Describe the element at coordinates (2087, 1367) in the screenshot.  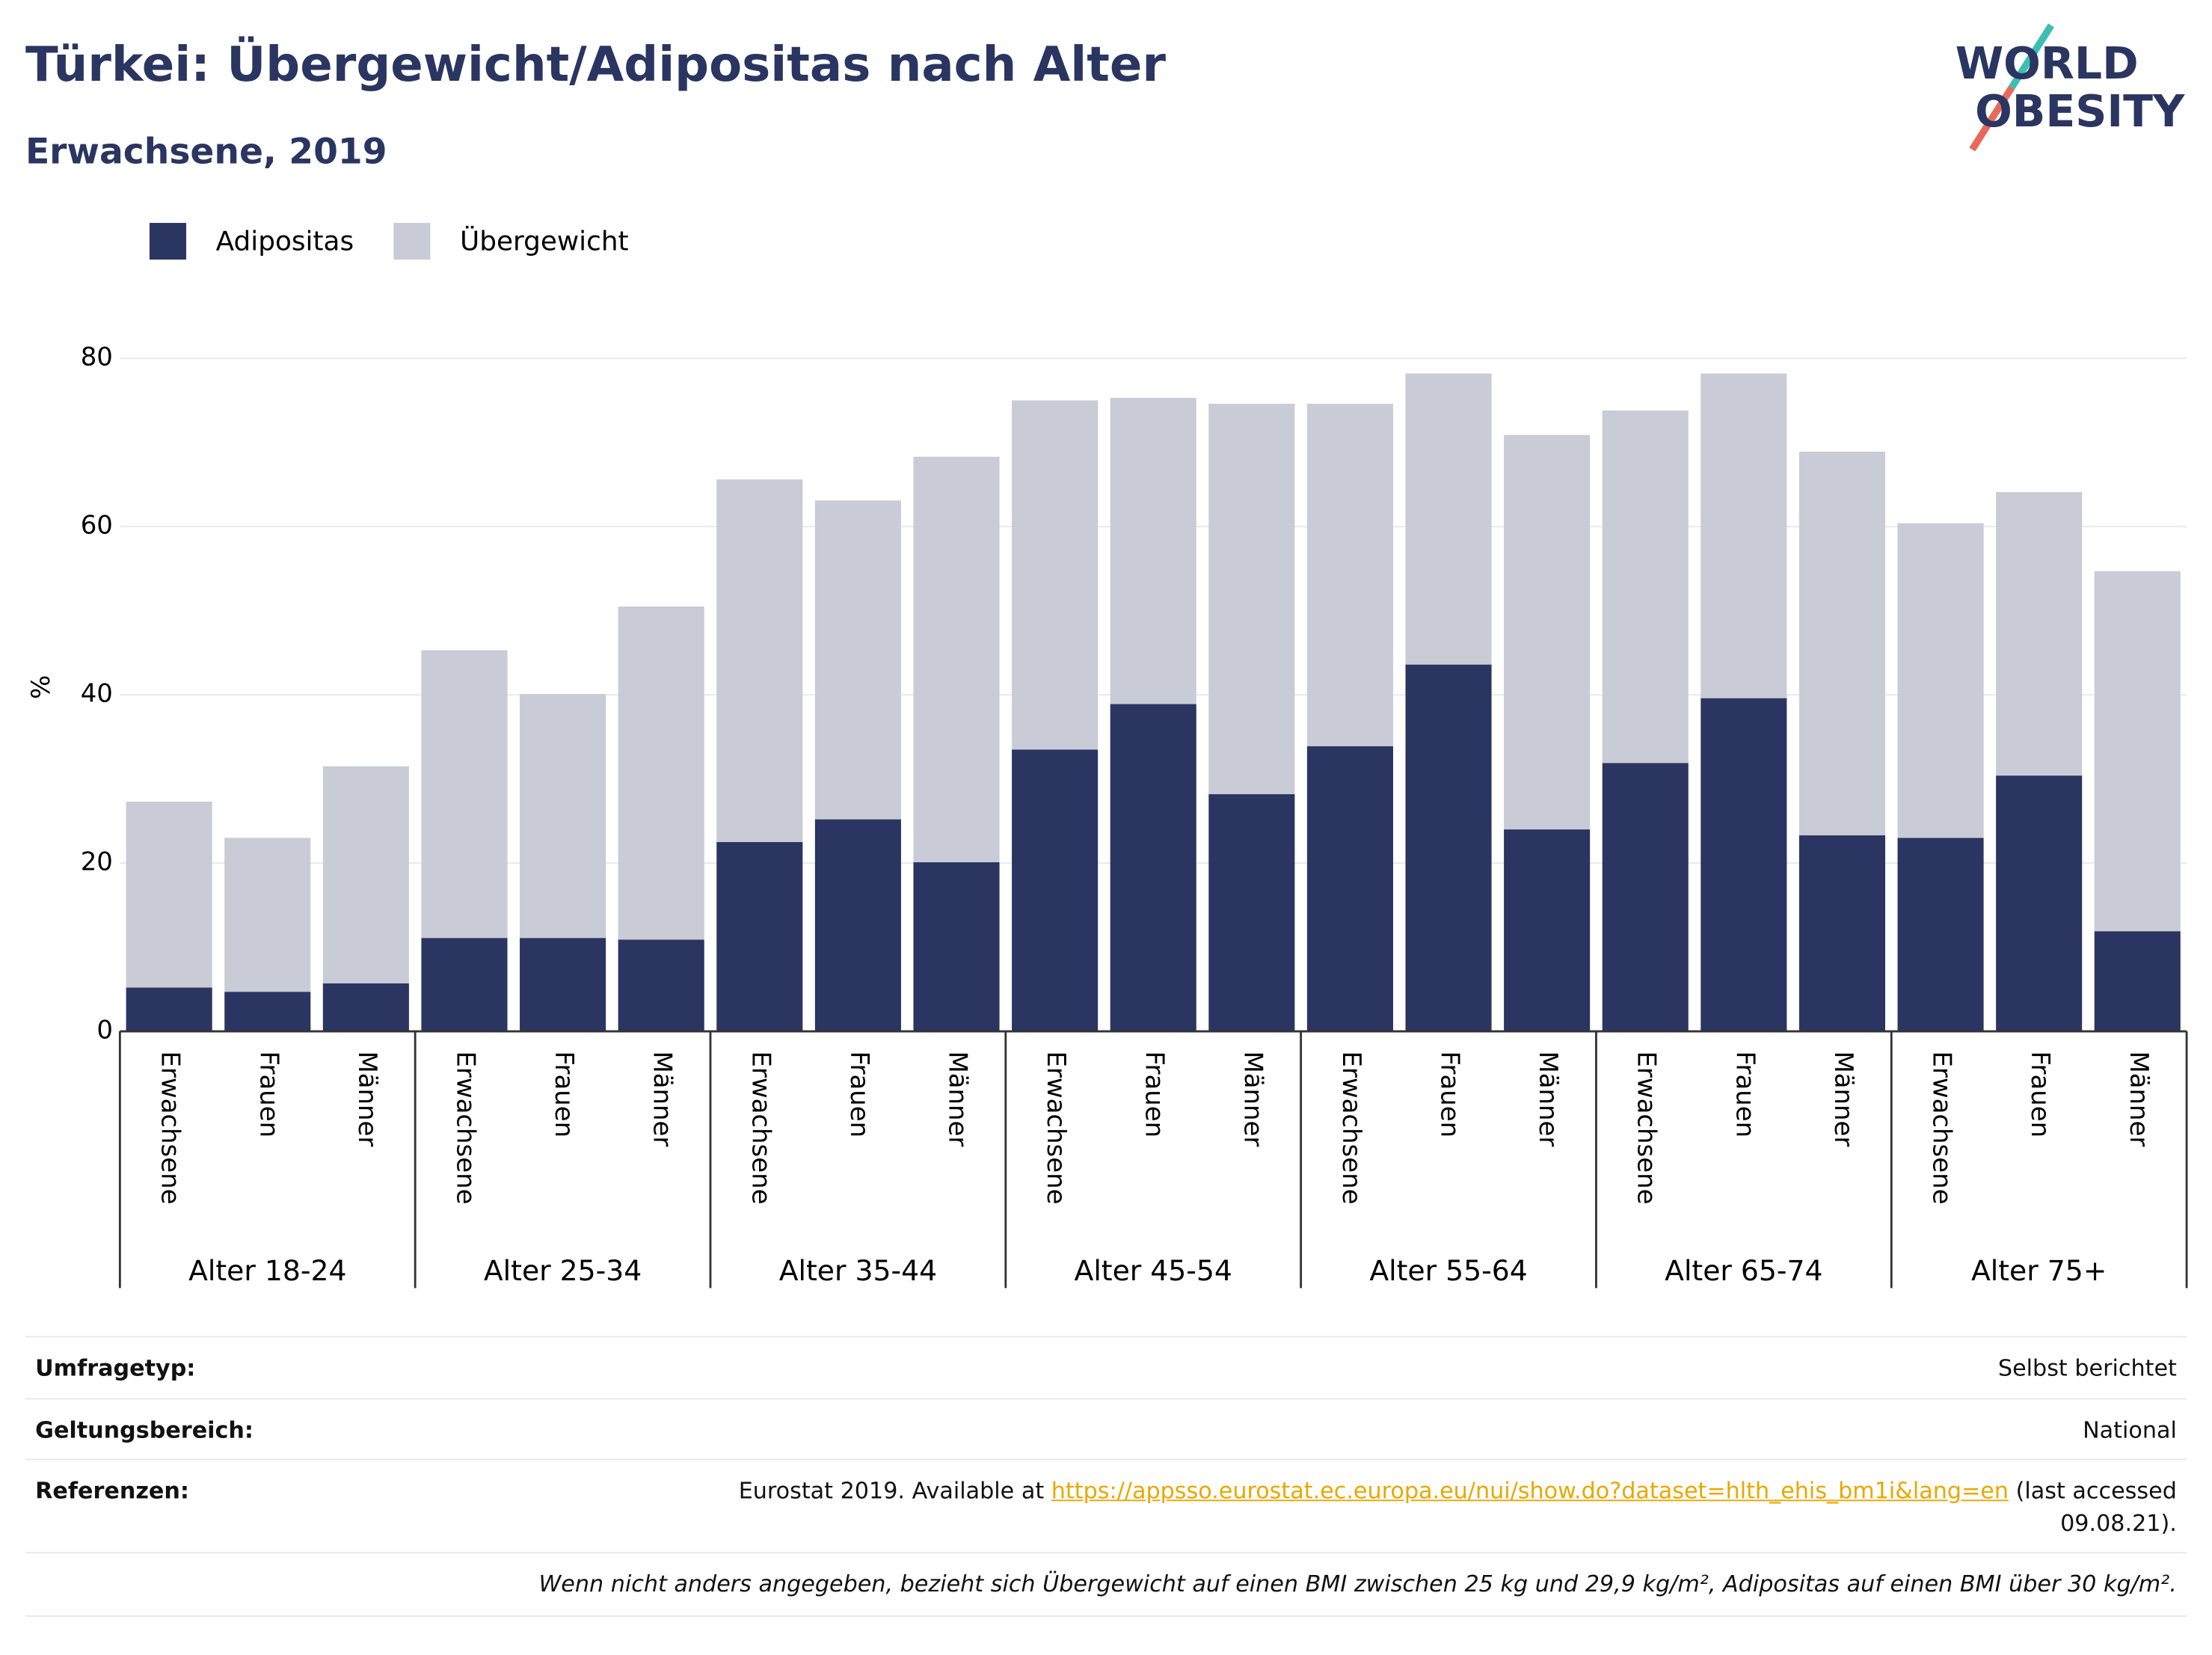
I see `info-value: Selbst berichtet` at that location.